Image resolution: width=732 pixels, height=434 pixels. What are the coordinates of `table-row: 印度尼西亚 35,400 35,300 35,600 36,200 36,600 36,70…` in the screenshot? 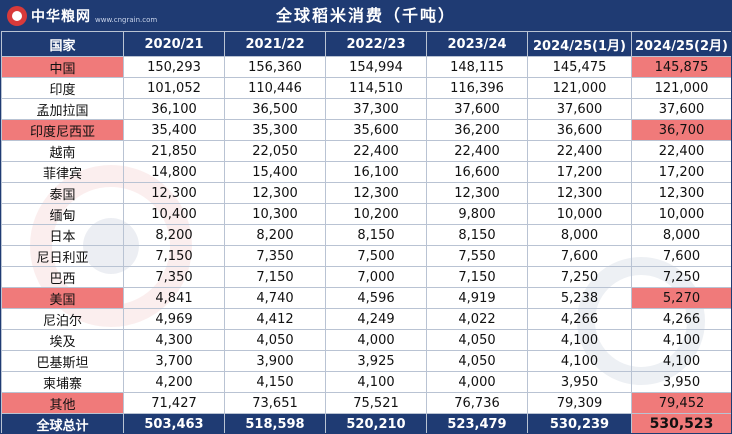 It's located at (366, 130).